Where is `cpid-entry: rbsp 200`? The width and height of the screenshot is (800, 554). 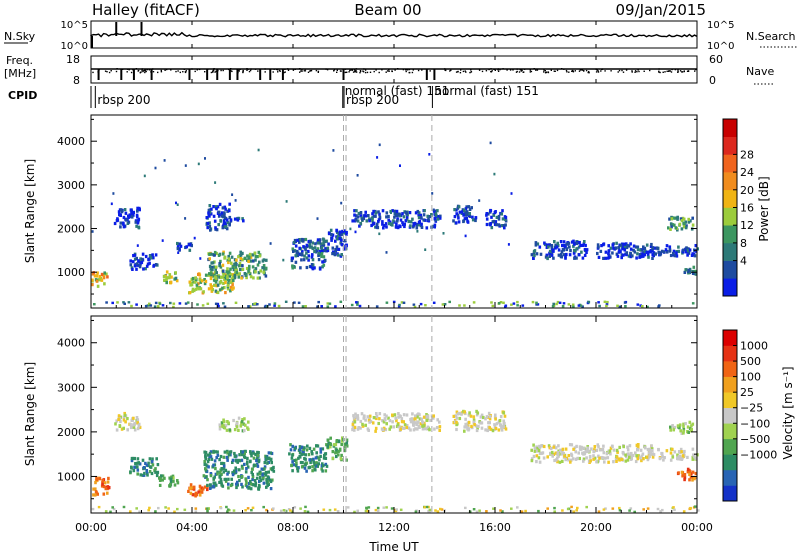 cpid-entry: rbsp 200 is located at coordinates (372, 100).